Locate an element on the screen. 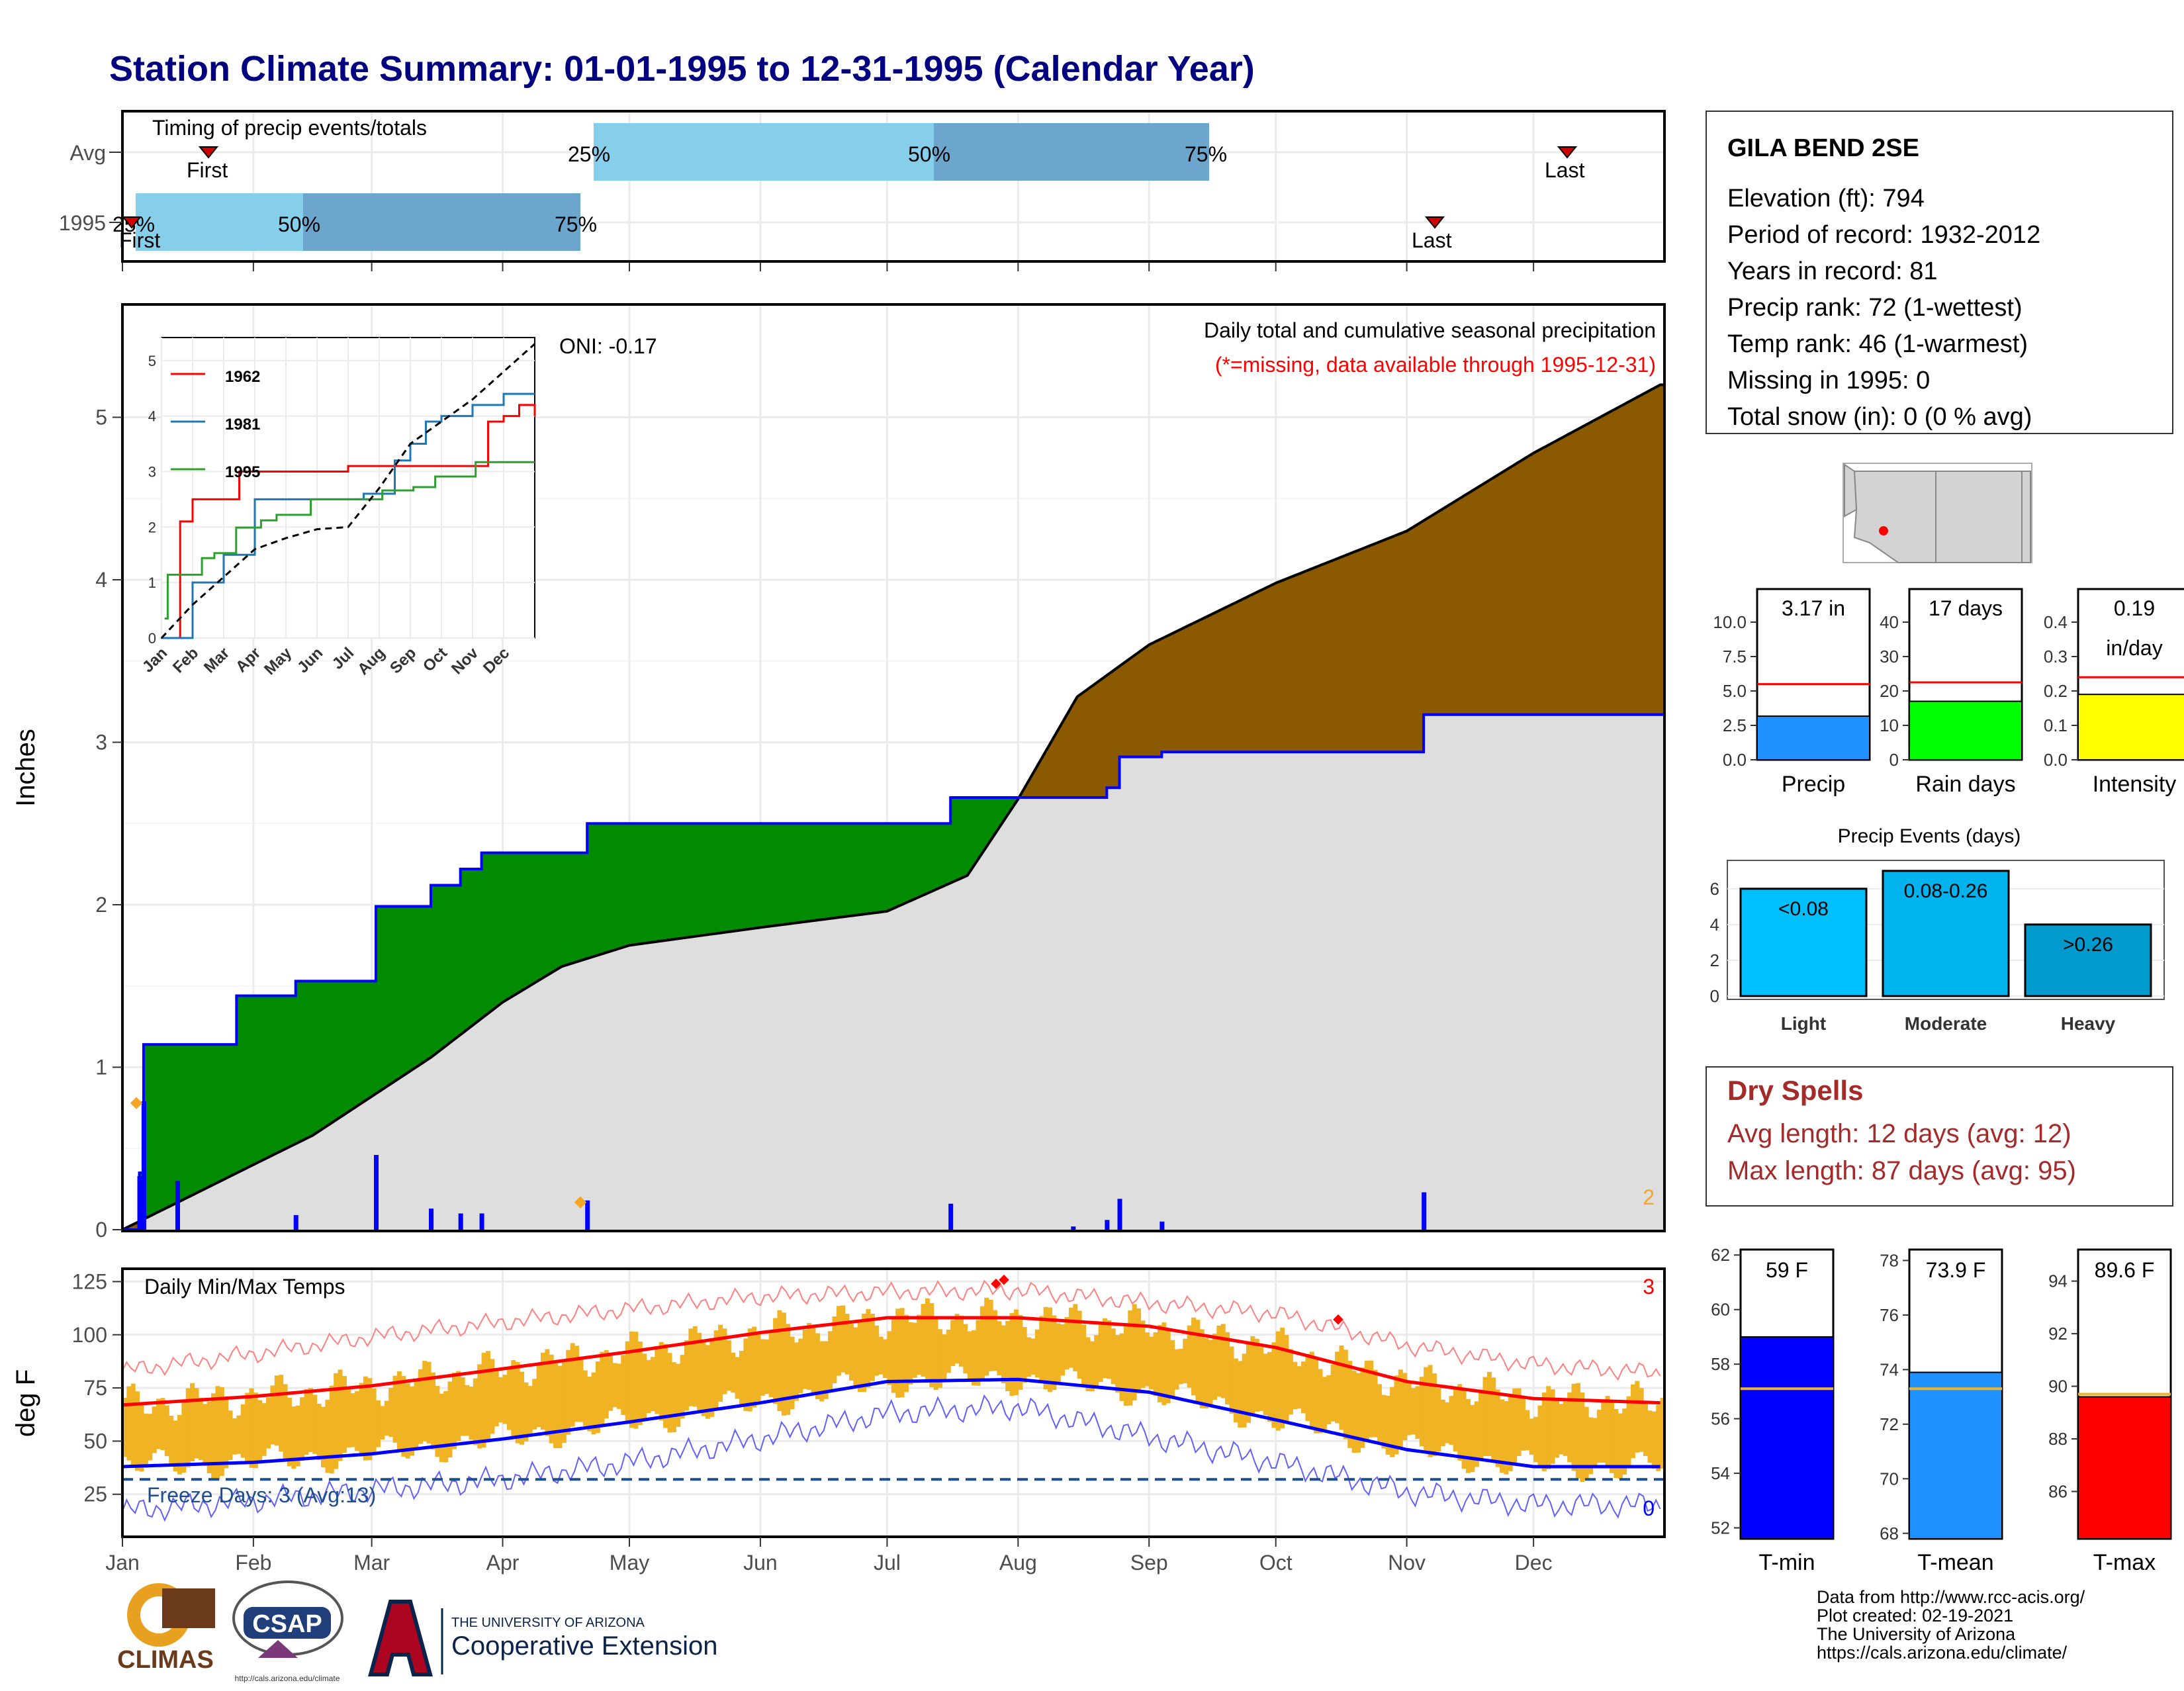 The image size is (2184, 1691). month-tick-label: Oct is located at coordinates (1276, 1563).